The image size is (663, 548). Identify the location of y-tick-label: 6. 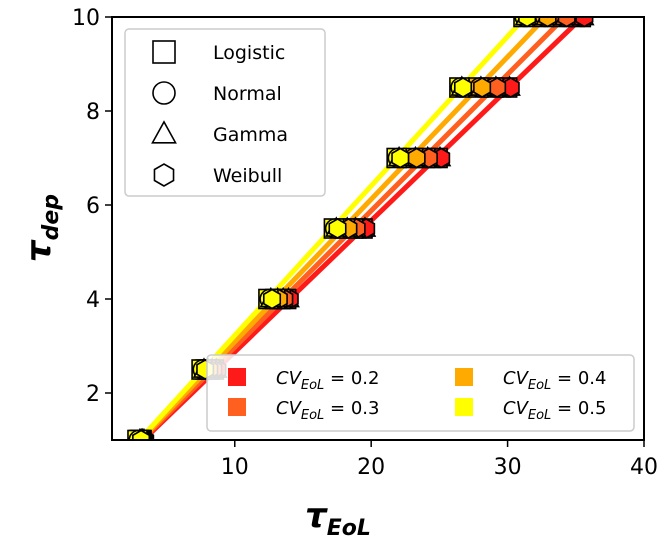
(93, 206).